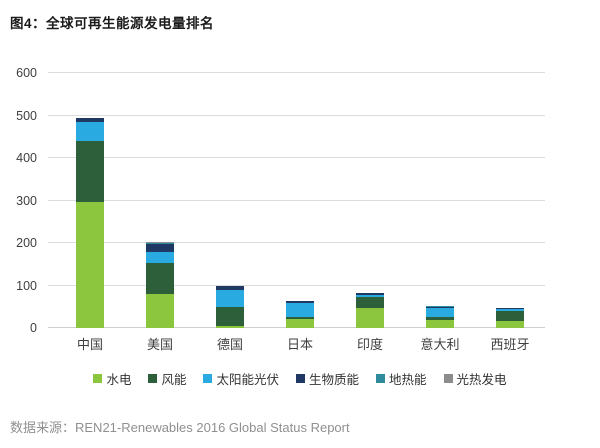 The height and width of the screenshot is (448, 600). Describe the element at coordinates (26, 285) in the screenshot. I see `y-tick-label-100: 100` at that location.